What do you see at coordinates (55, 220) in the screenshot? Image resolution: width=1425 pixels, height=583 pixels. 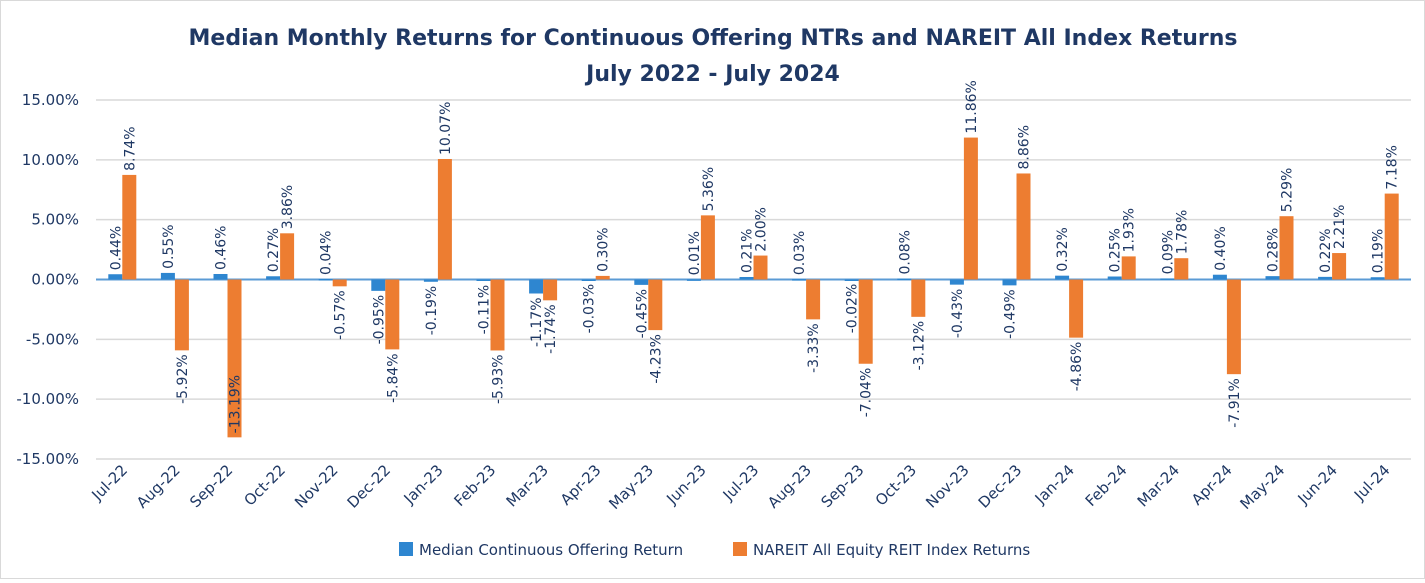 I see `y-tick-label: 5.00%` at bounding box center [55, 220].